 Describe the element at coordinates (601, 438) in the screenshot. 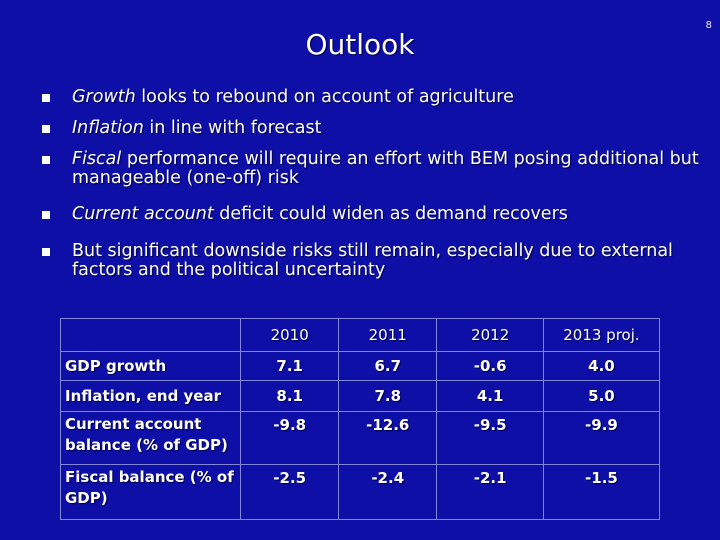

I see `table-cell: -9.9` at that location.